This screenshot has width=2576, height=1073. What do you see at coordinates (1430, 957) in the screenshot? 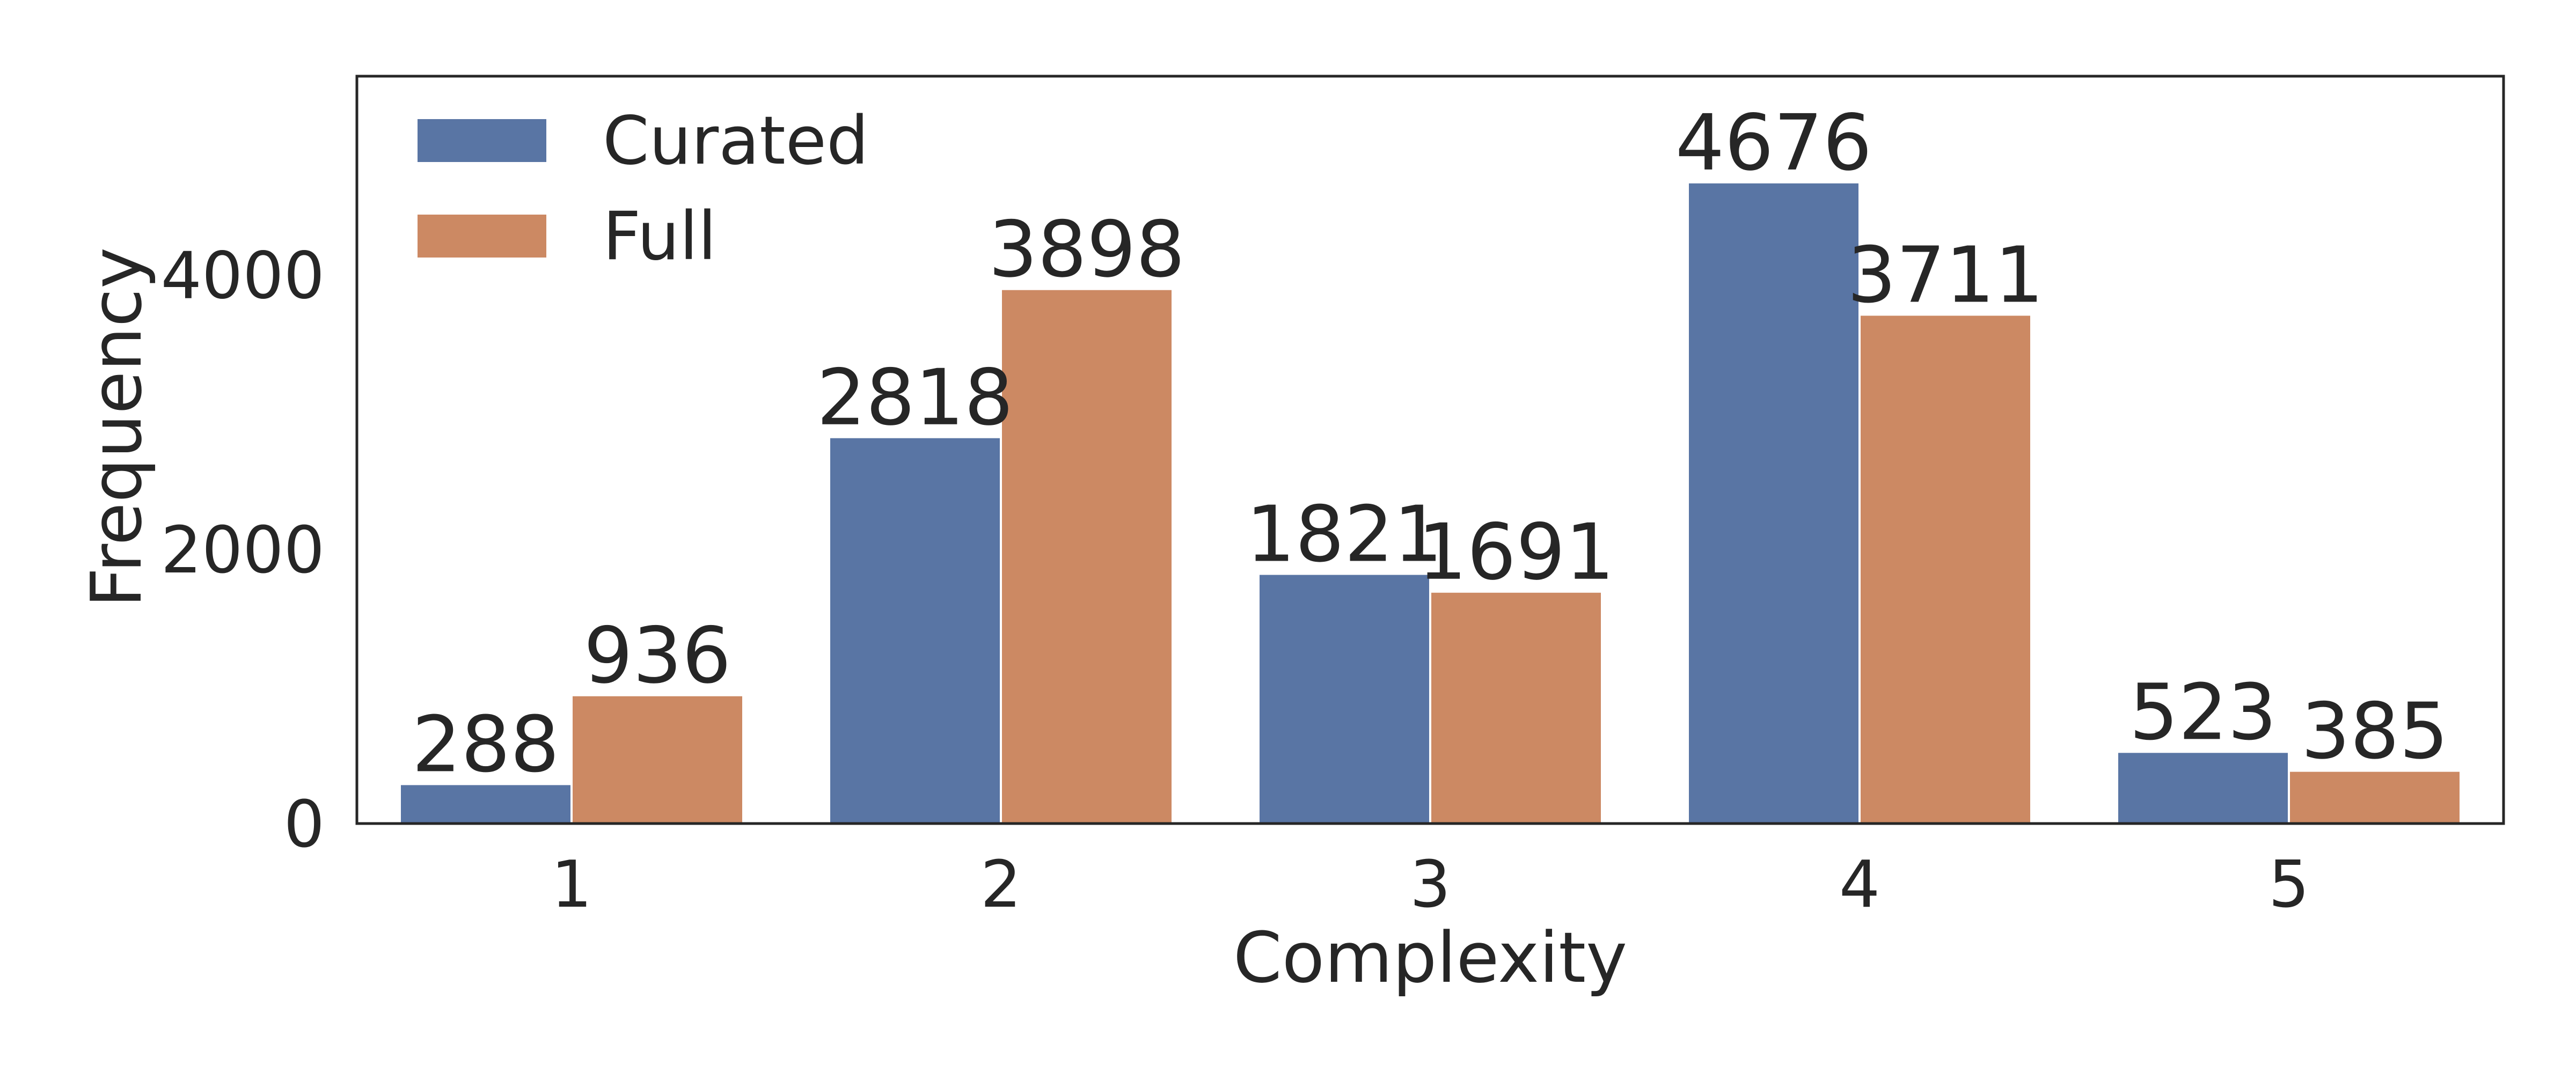
I see `x-axis-title: Complexity` at bounding box center [1430, 957].